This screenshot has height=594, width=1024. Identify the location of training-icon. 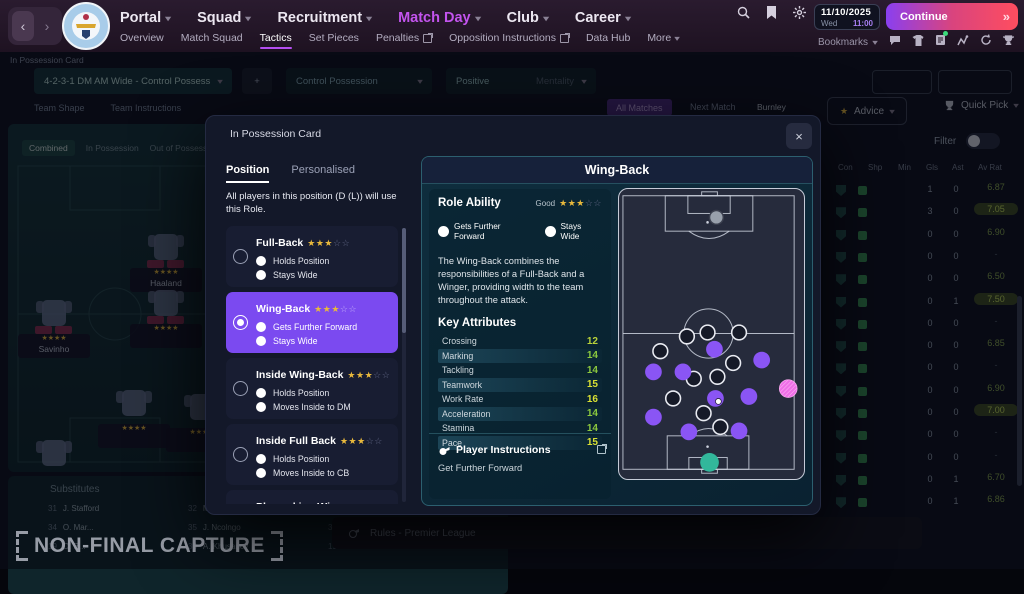
(963, 42).